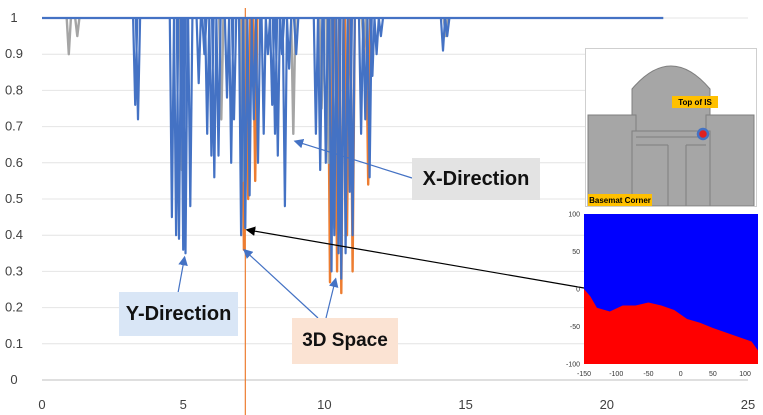  Describe the element at coordinates (671, 168) in the screenshot. I see `center-block` at that location.